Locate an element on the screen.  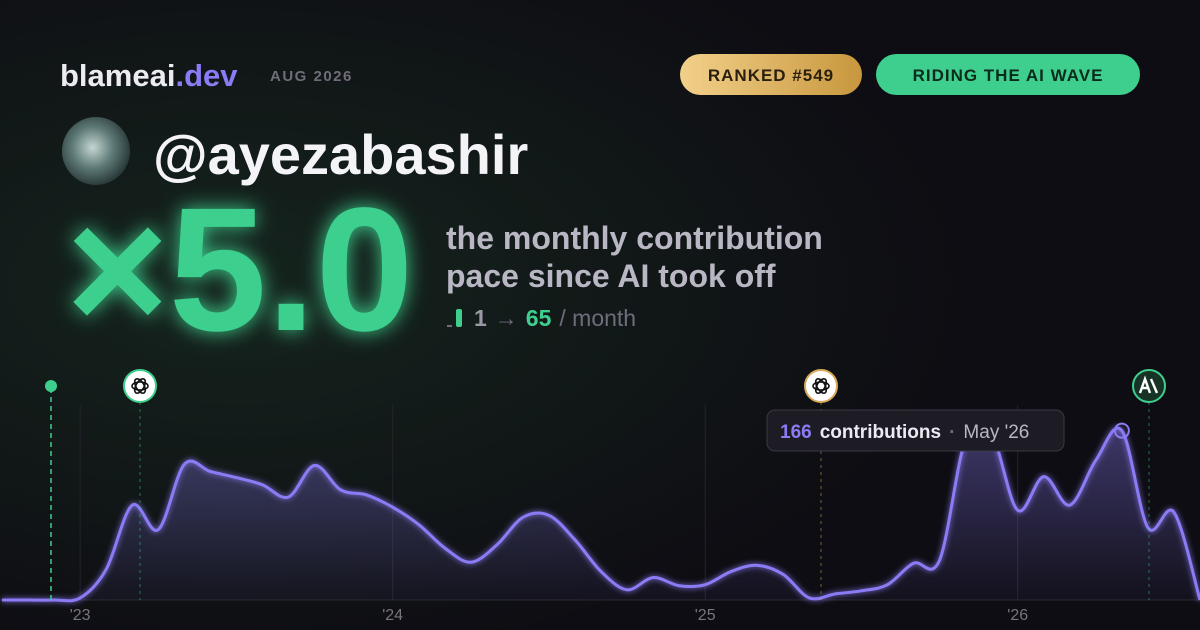
tooltip: 166 contributions · May '26 is located at coordinates (915, 430).